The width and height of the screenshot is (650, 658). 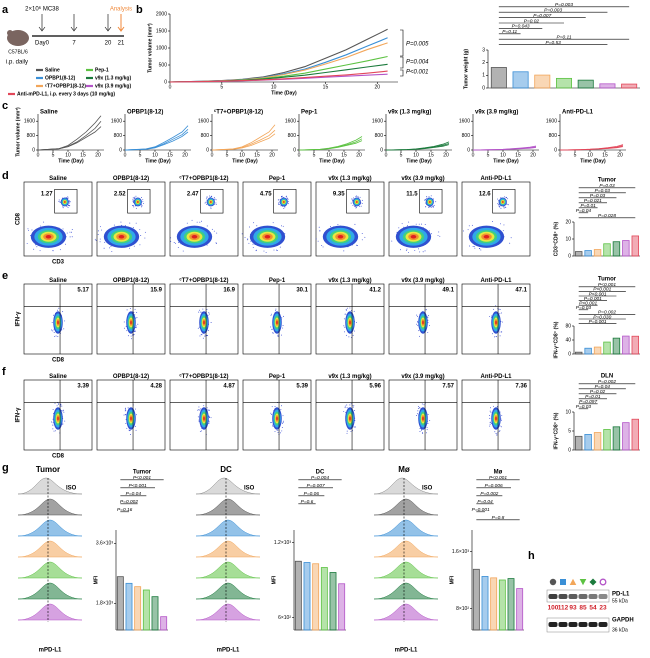 I want to click on x-axis-label: mPD-L1, so click(x=50, y=651).